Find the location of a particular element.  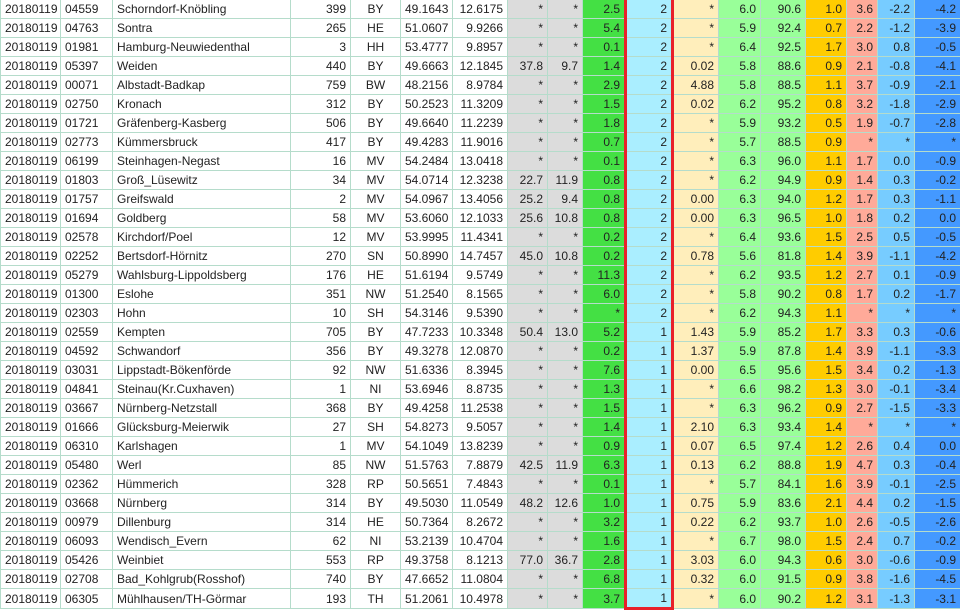

cell-state: RP is located at coordinates (375, 560).